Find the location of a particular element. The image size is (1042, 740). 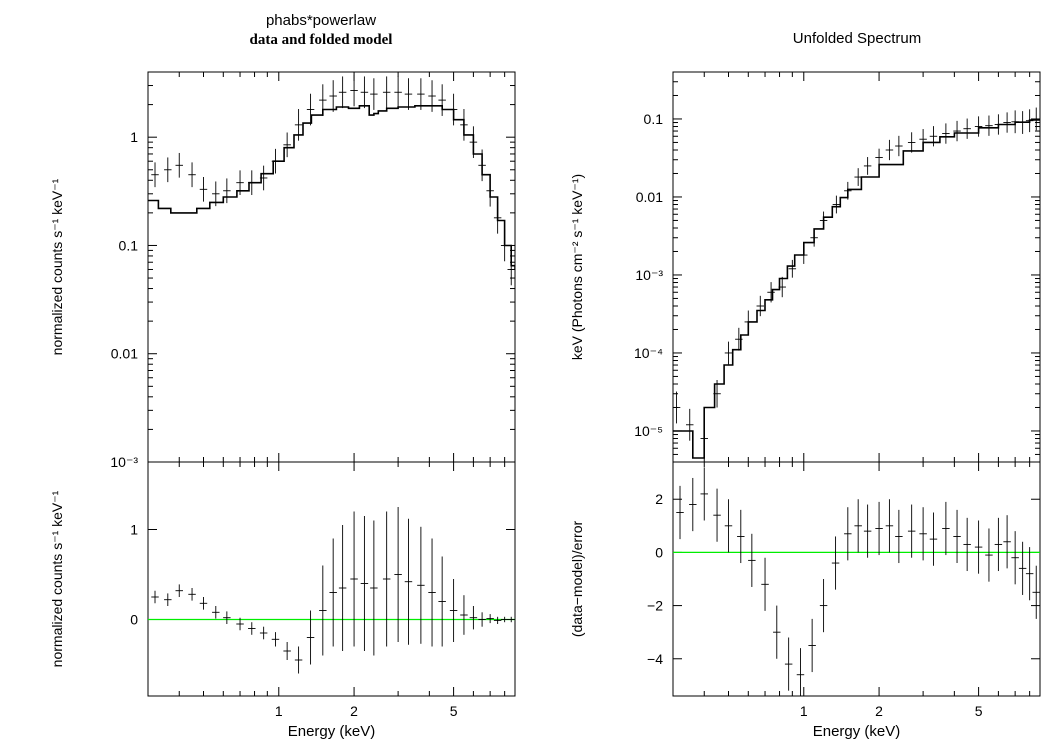

y-tick-label: −2 is located at coordinates (655, 606).